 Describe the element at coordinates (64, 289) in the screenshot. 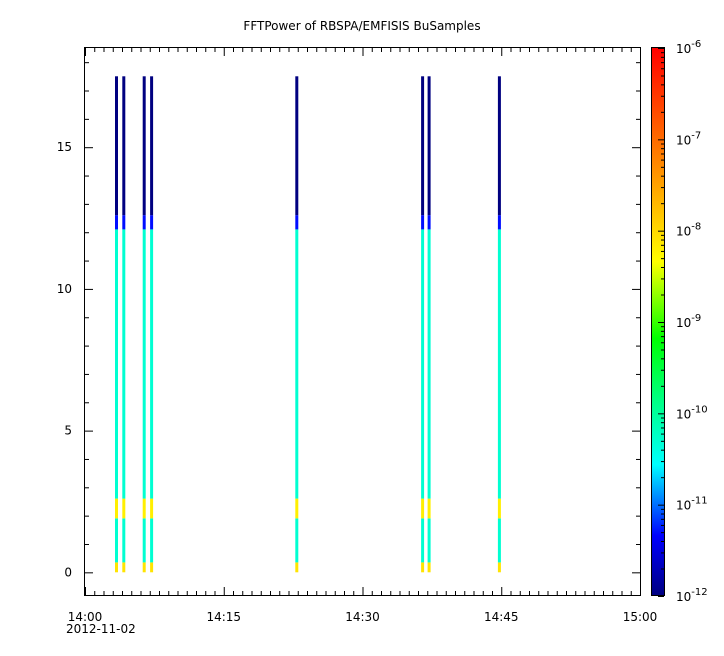

I see `y-tick-label: 10` at that location.